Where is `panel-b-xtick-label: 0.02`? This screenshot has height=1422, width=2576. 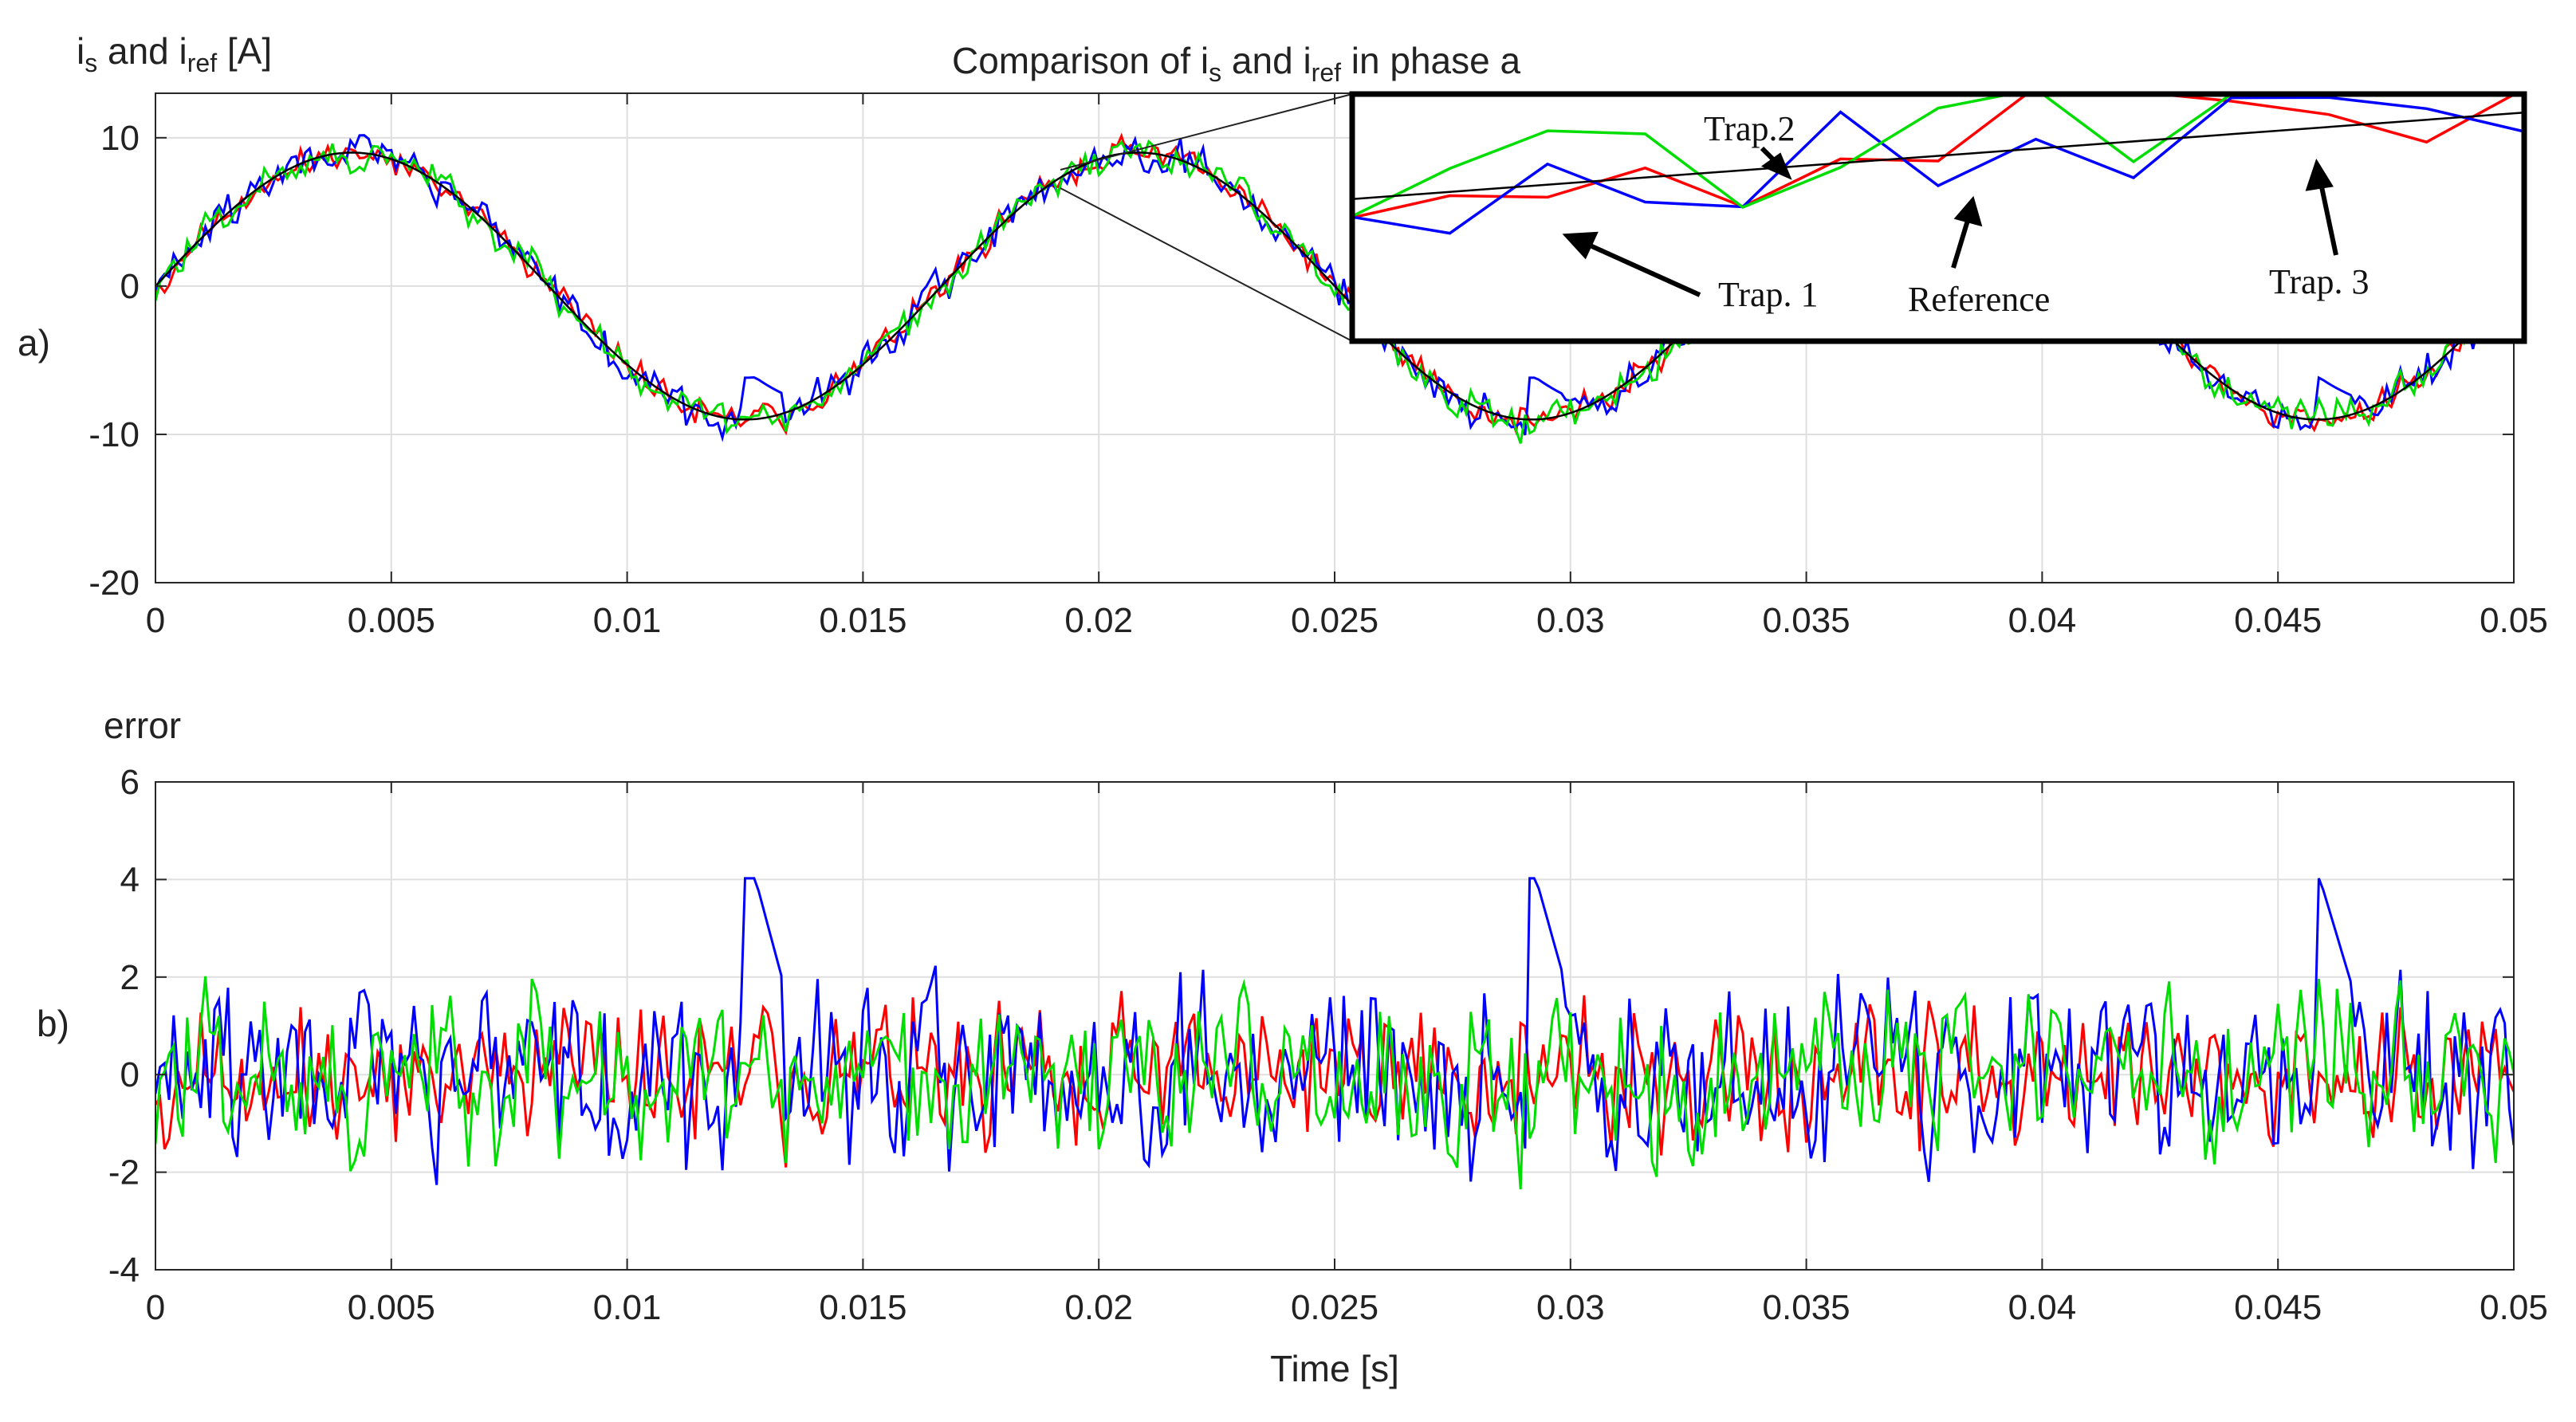 panel-b-xtick-label: 0.02 is located at coordinates (1099, 1307).